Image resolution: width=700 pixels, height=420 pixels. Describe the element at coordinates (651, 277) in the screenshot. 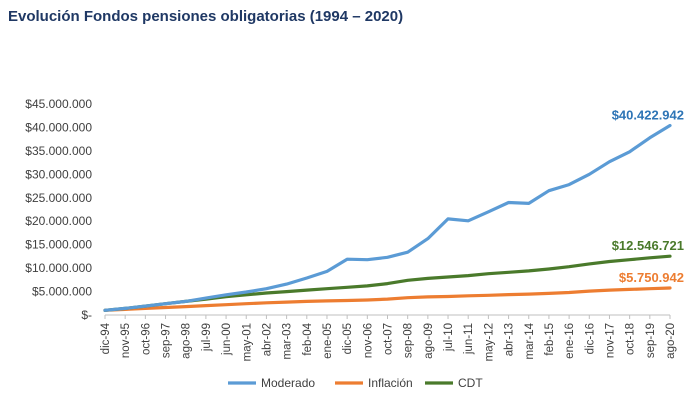

I see `end-label-inflacin: $5.750.942` at that location.